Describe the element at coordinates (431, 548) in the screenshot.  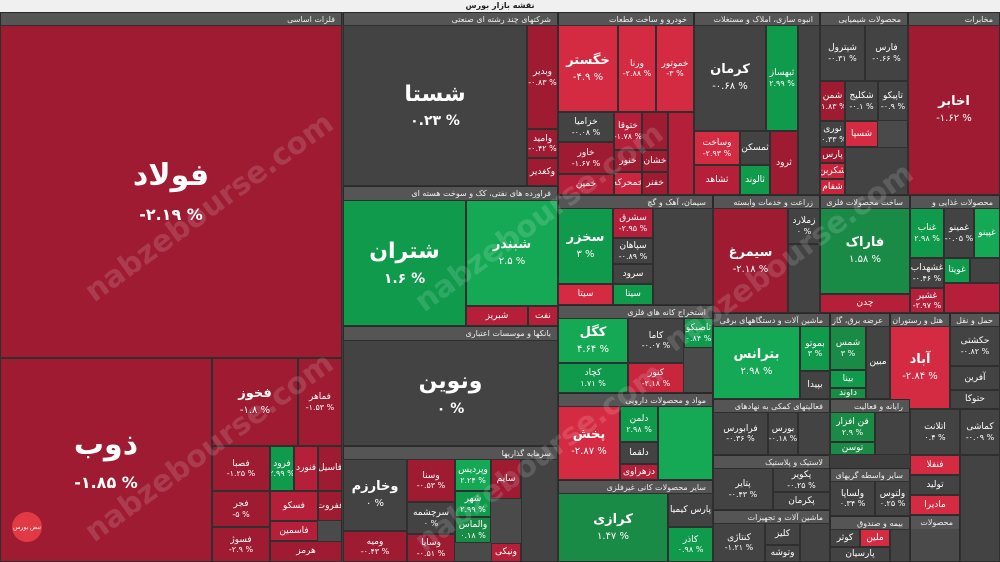
I see `tile-vesaya: وسایا -۰.۵۱ %` at that location.